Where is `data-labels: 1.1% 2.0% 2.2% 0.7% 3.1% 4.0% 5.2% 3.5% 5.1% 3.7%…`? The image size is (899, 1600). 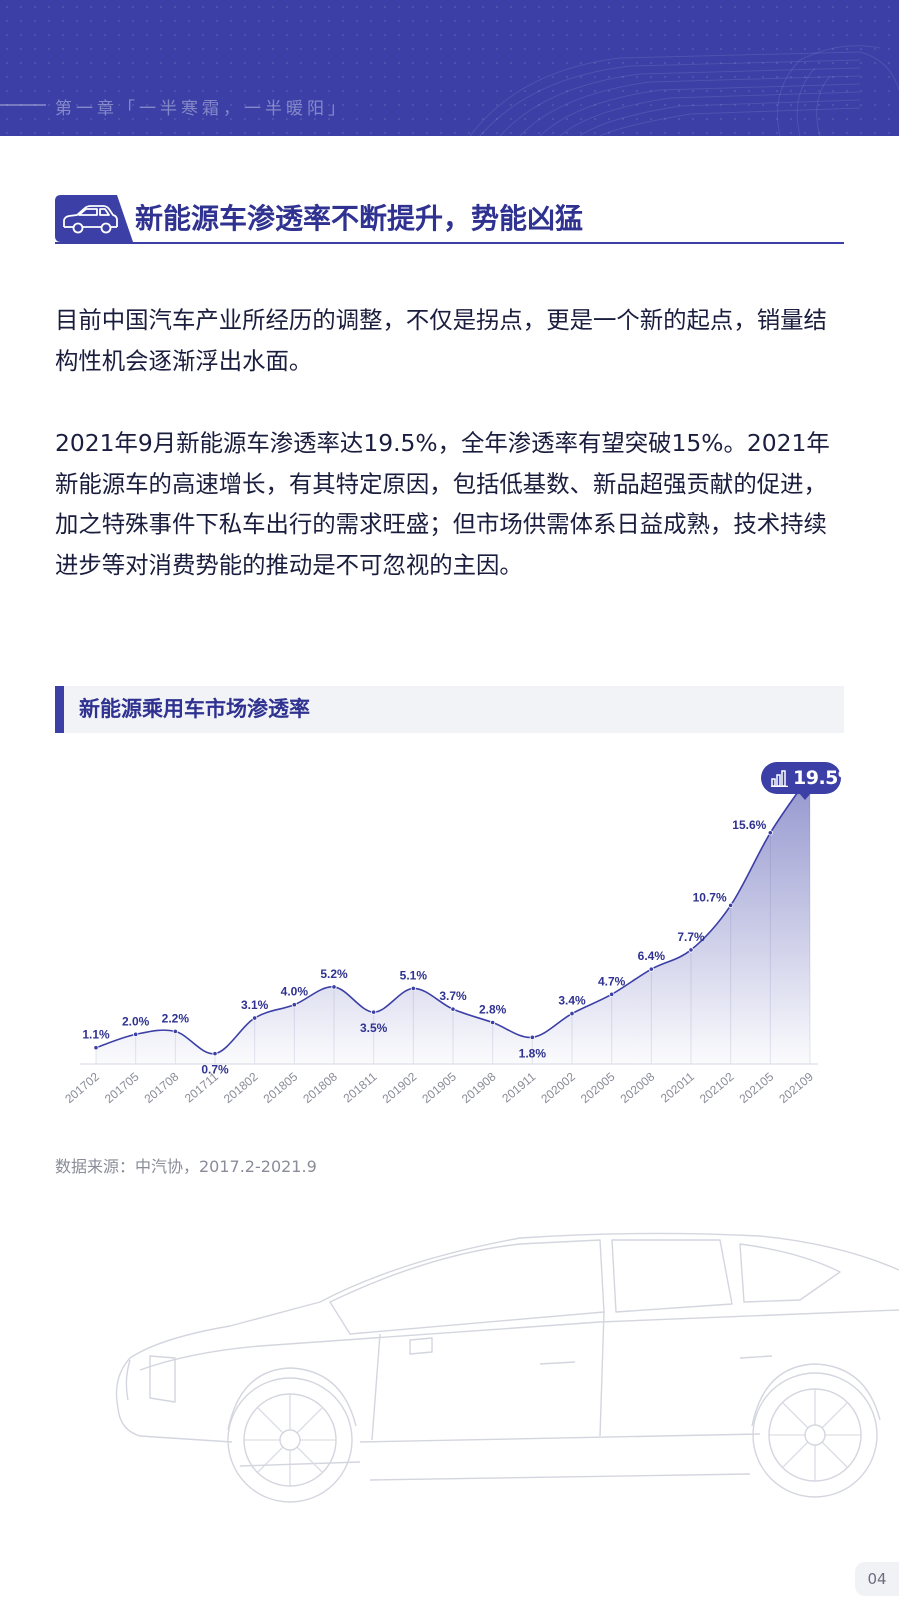
data-labels: 1.1% 2.0% 2.2% 0.7% 3.1% 4.0% 5.2% 3.5% 5.1% 3.7%… is located at coordinates (424, 947).